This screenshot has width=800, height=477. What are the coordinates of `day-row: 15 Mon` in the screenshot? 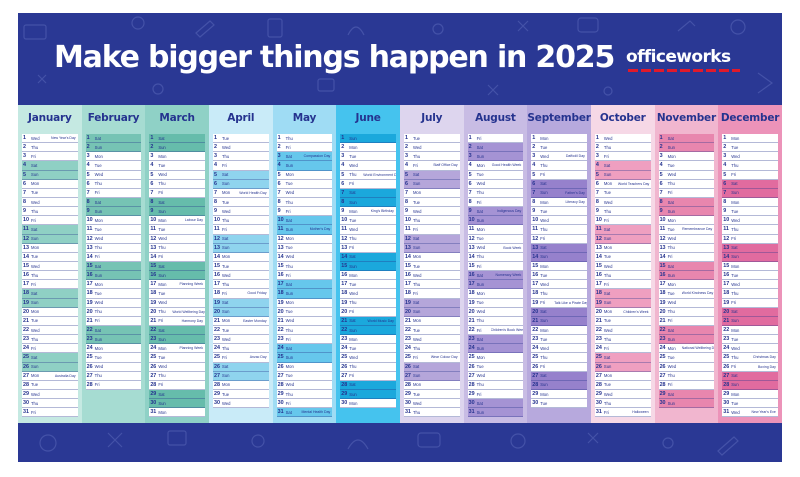 It's located at (559, 266).